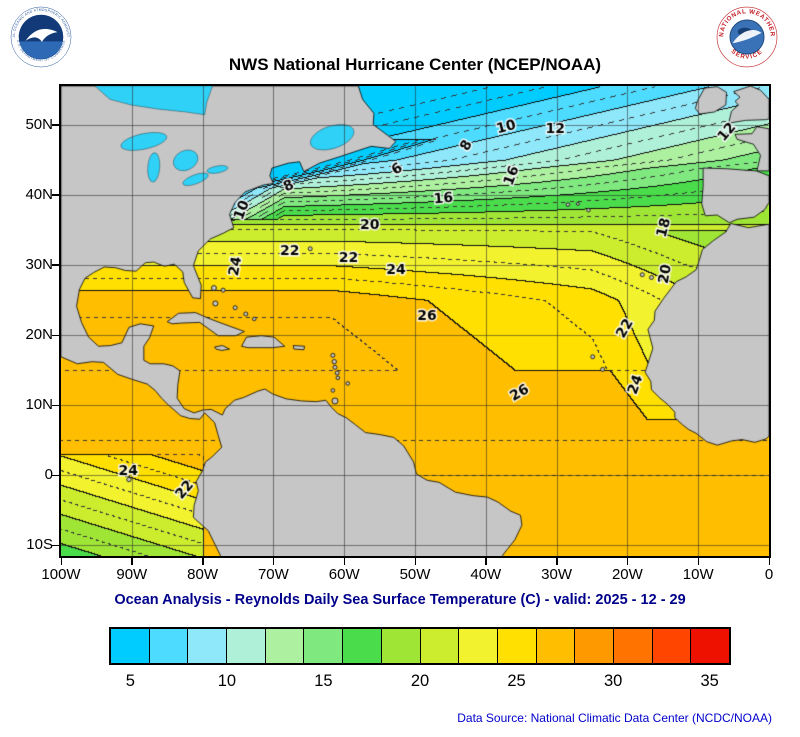  What do you see at coordinates (39, 335) in the screenshot?
I see `y-axis-label-20N: 20N` at bounding box center [39, 335].